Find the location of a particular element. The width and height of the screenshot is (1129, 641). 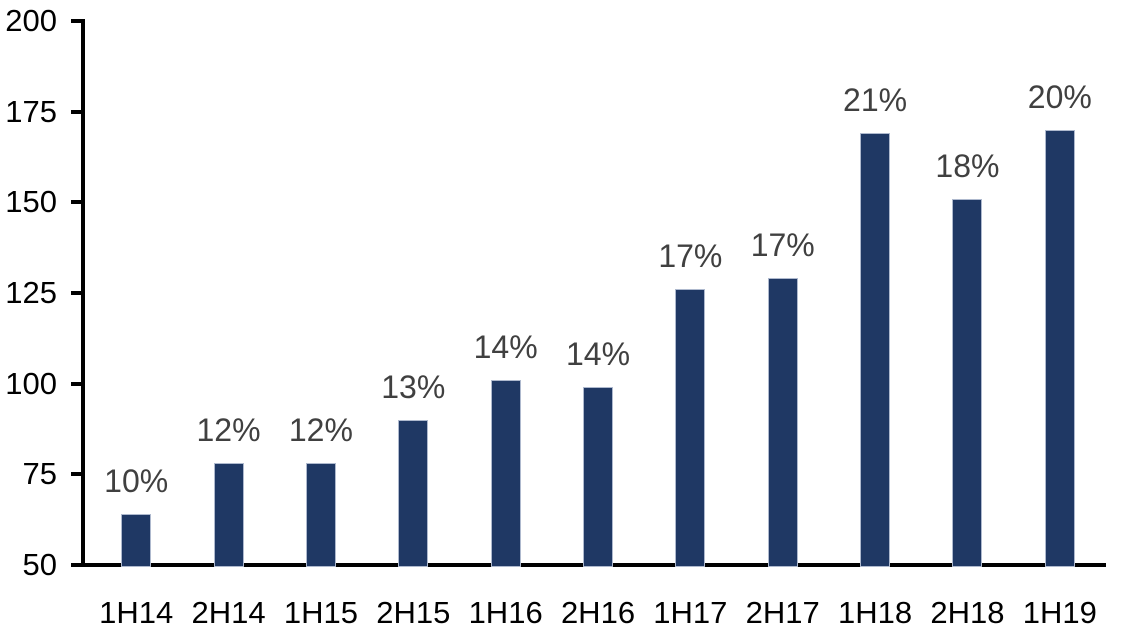

y-tick-label: 100 is located at coordinates (31, 383).